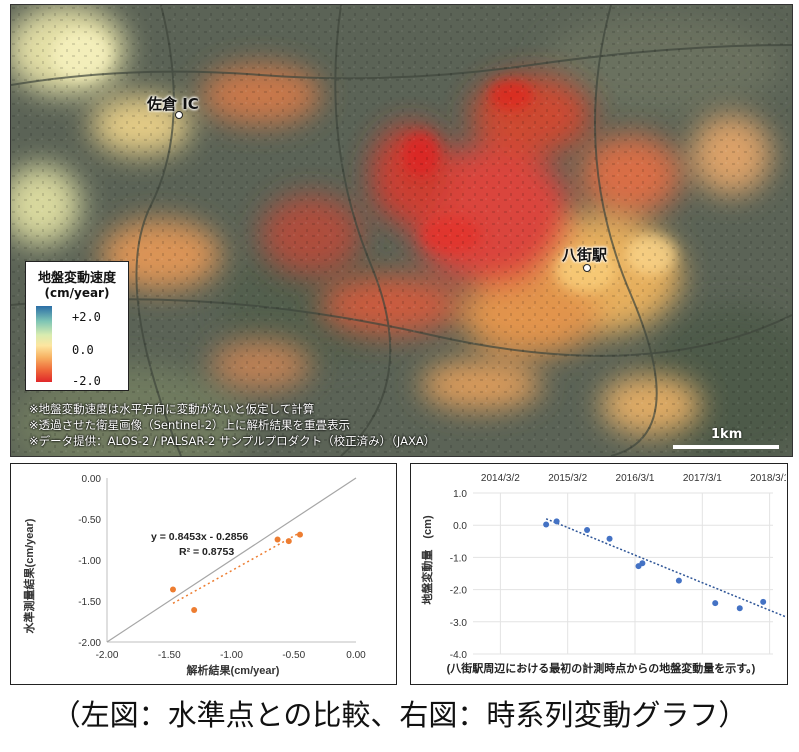 The width and height of the screenshot is (799, 752). What do you see at coordinates (635, 478) in the screenshot?
I see `x-tick-label: 2016/3/1` at bounding box center [635, 478].